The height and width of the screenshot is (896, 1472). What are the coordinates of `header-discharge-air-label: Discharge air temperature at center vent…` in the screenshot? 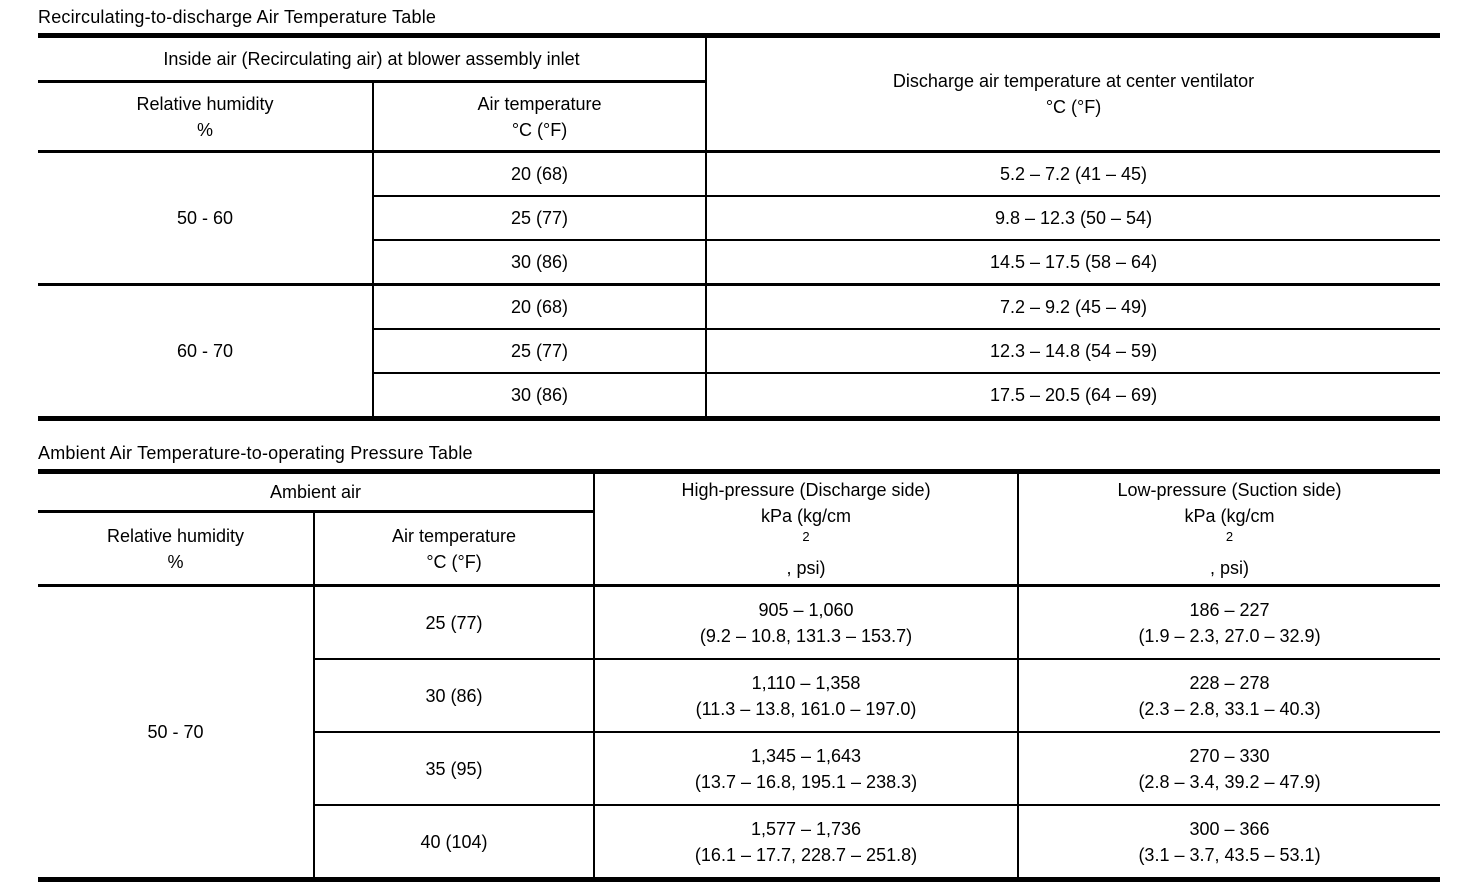 It's located at (1073, 81).